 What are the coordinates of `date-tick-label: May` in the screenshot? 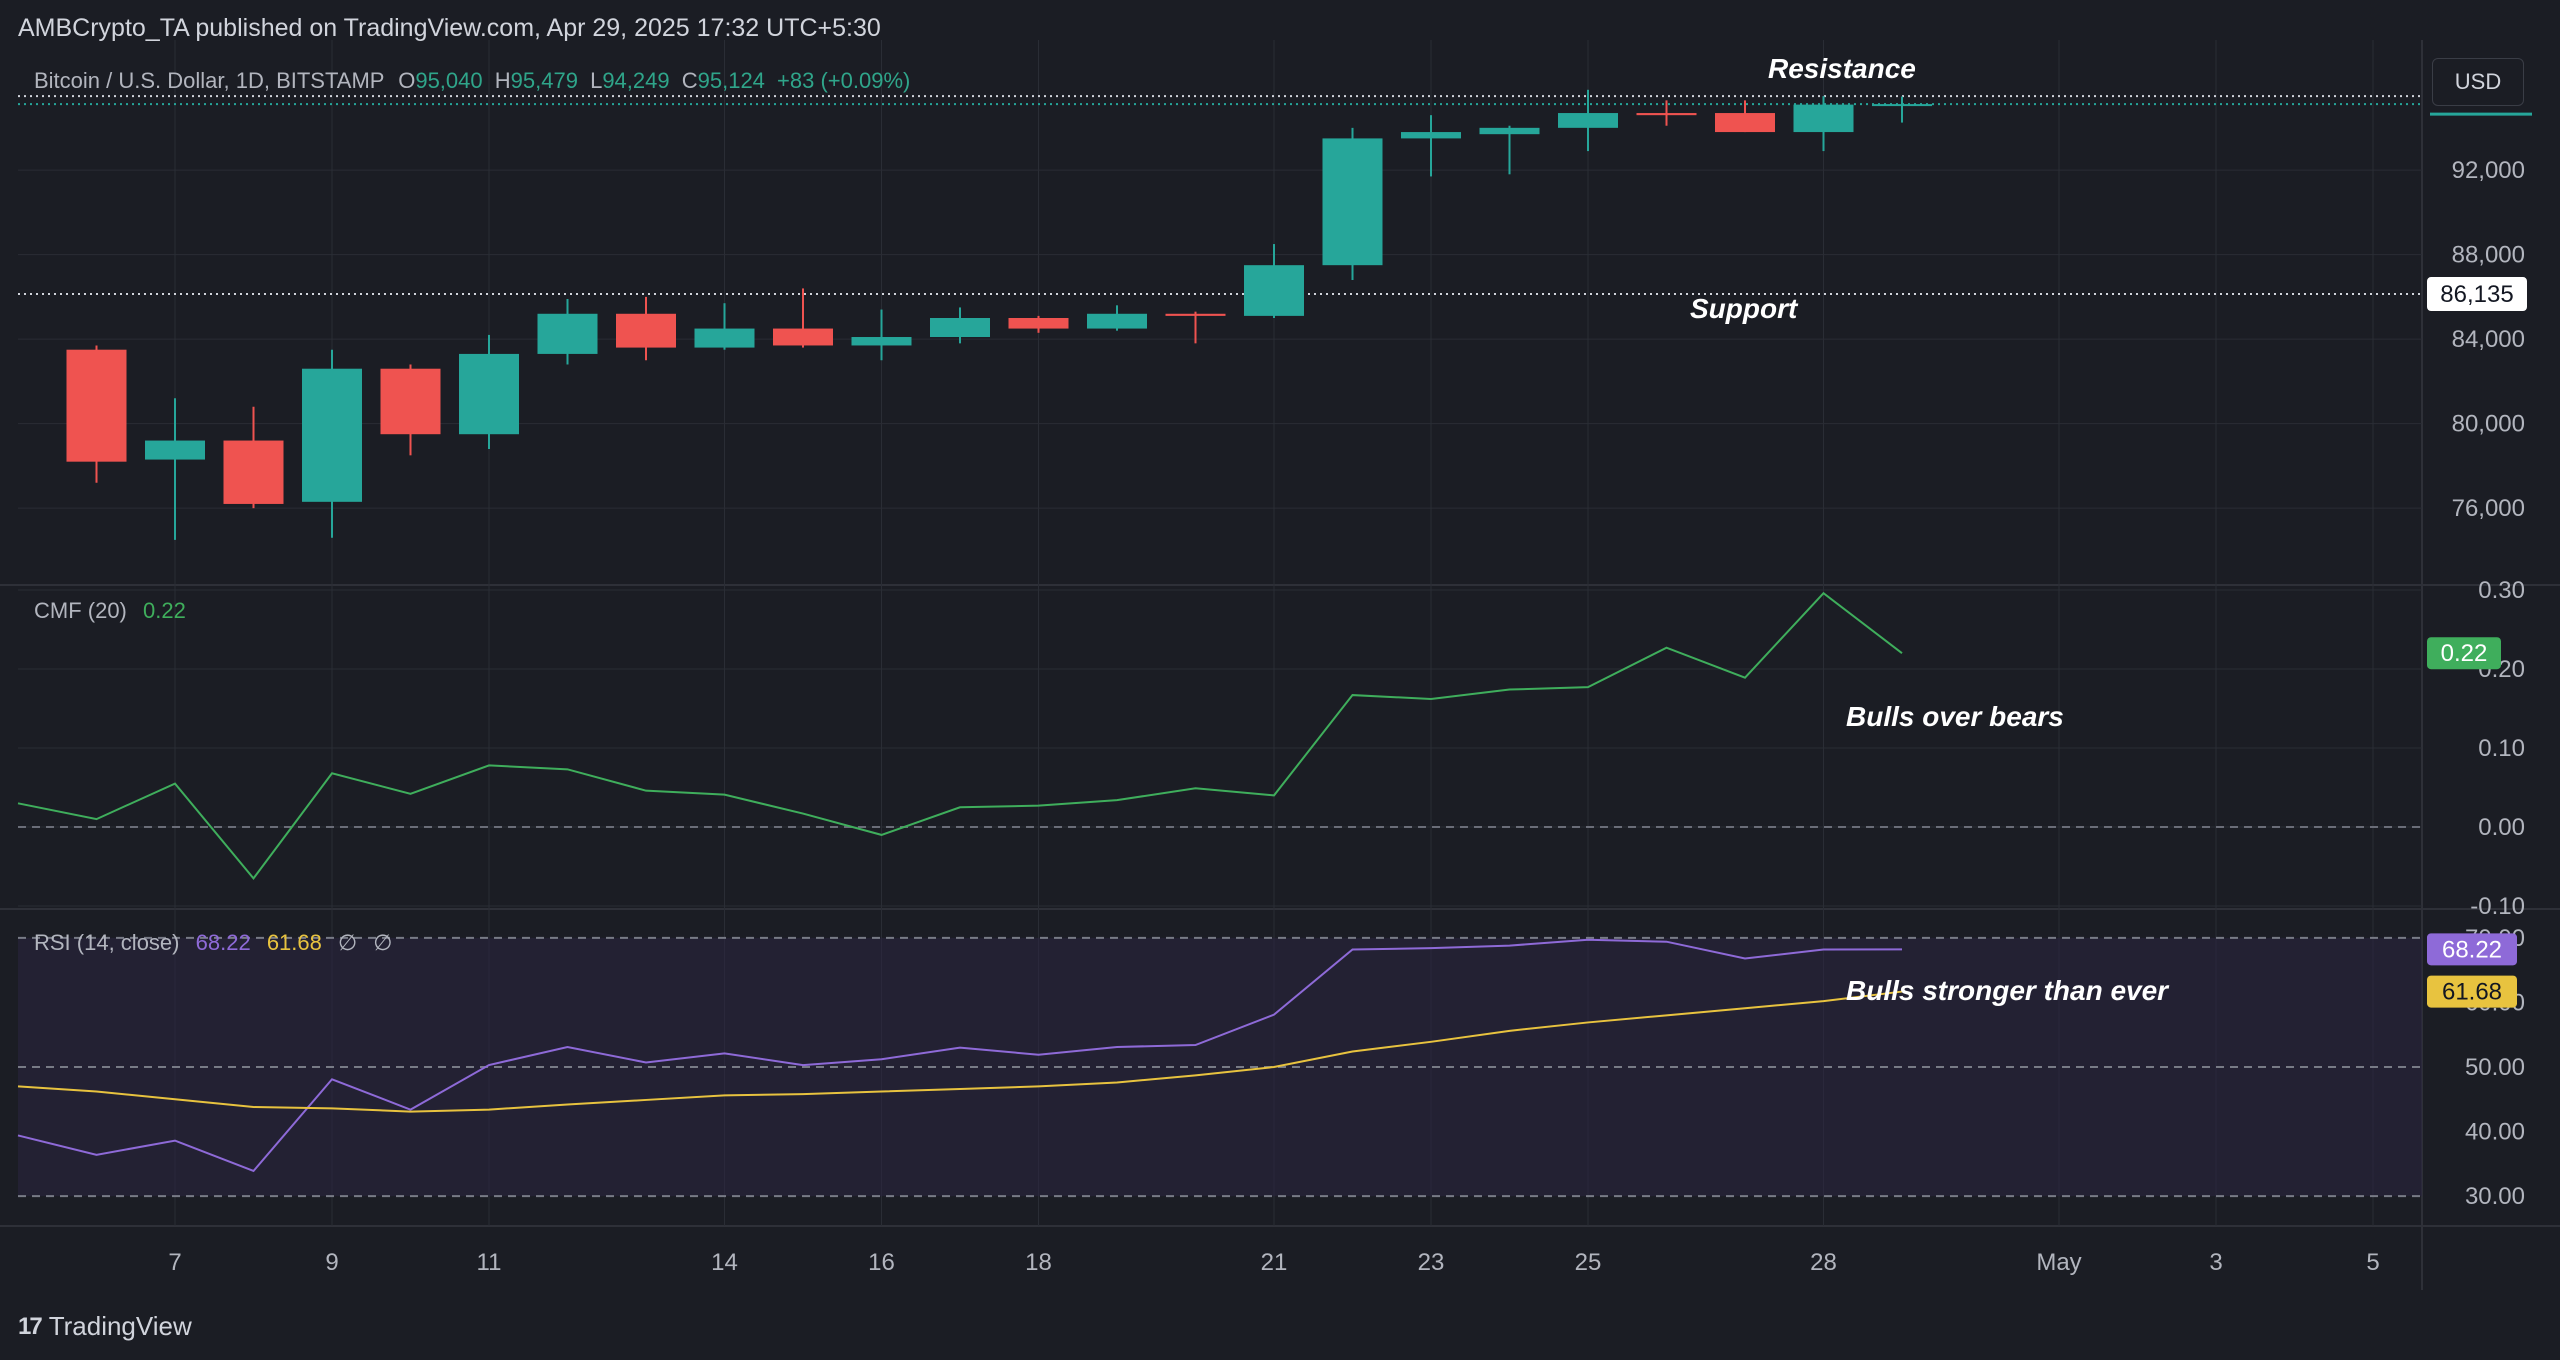 It's located at (2058, 1262).